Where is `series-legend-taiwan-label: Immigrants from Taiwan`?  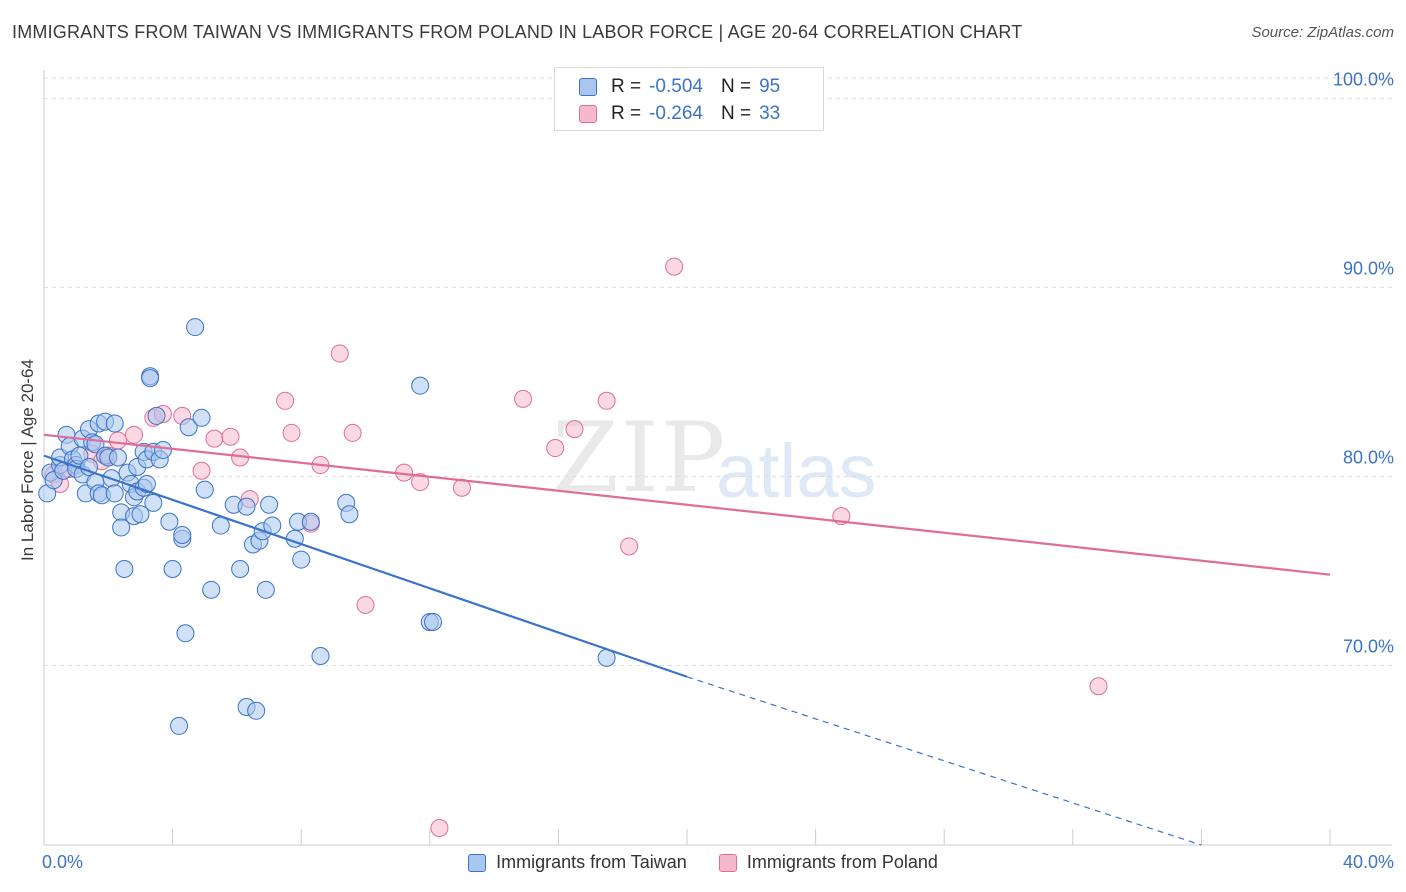
series-legend-taiwan-label: Immigrants from Taiwan is located at coordinates (591, 862).